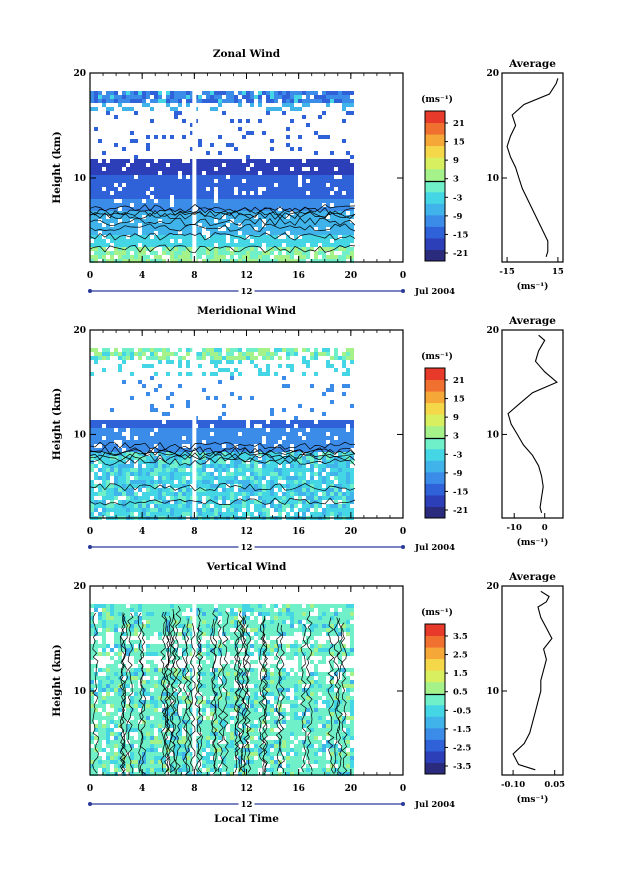 This screenshot has width=619, height=873. I want to click on colorbar-vertical: (ms⁻¹) 3.5 2.5 1.5 0.5 -0.5 -1.5 -2.5 -3.5, so click(446, 691).